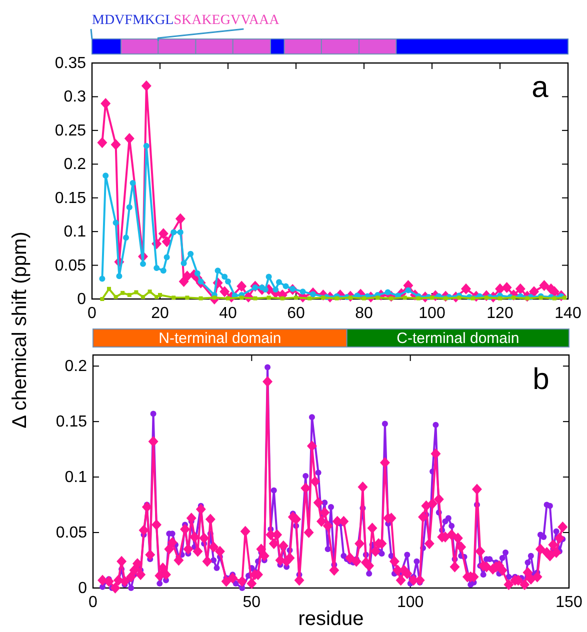 Image resolution: width=587 pixels, height=632 pixels. Describe the element at coordinates (331, 619) in the screenshot. I see `x-axis-title: residue` at that location.